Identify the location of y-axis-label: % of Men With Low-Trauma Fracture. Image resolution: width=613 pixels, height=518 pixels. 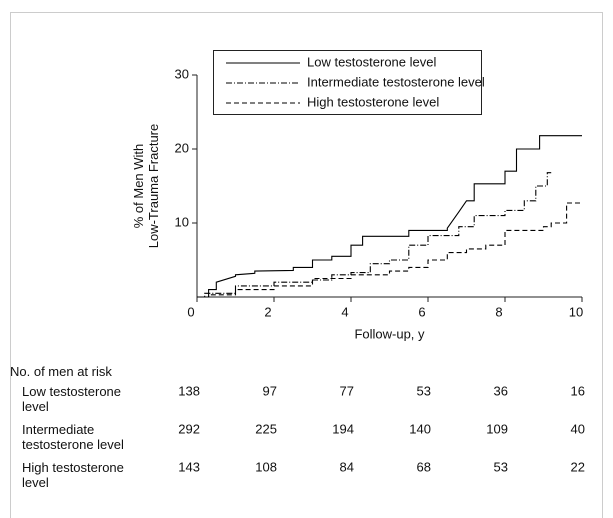
(146, 186).